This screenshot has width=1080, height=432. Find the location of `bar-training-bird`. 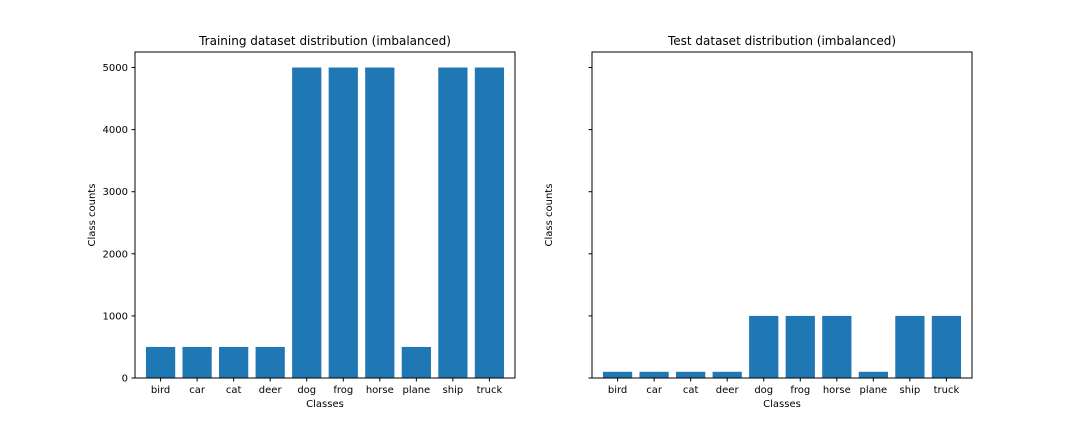

bar-training-bird is located at coordinates (160, 362).